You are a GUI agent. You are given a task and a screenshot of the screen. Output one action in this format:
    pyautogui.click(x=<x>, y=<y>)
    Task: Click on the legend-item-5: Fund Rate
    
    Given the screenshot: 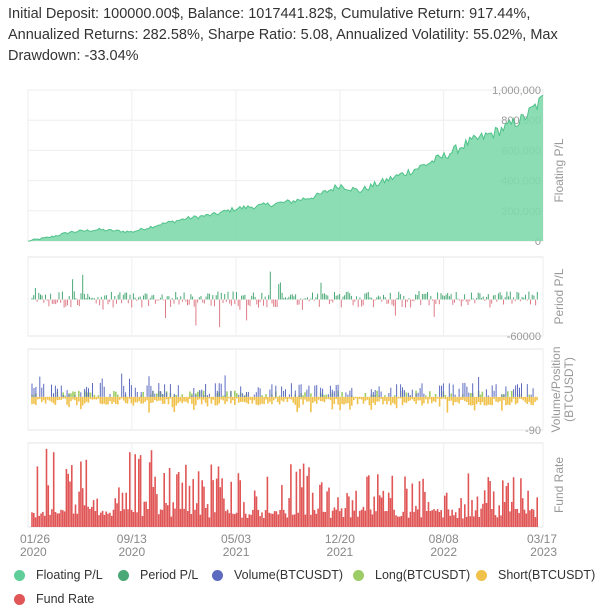 What is the action you would take?
    pyautogui.click(x=54, y=599)
    